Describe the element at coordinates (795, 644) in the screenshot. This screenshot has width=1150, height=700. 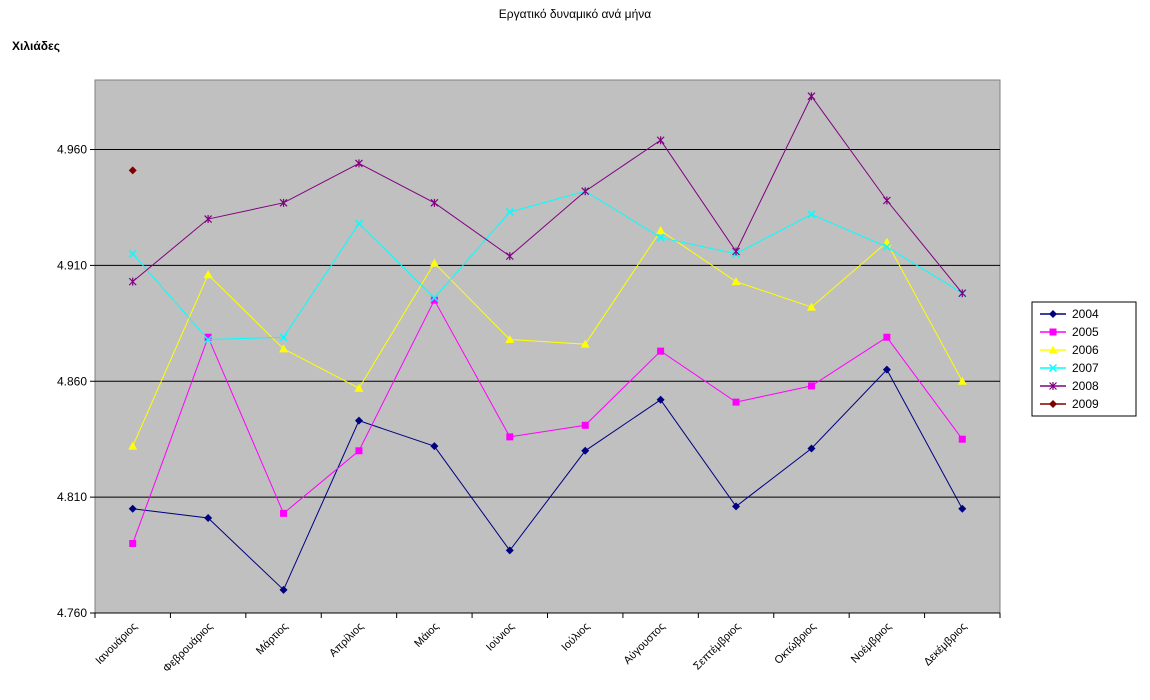
I see `x-tick-label: Οκτώβριος` at that location.